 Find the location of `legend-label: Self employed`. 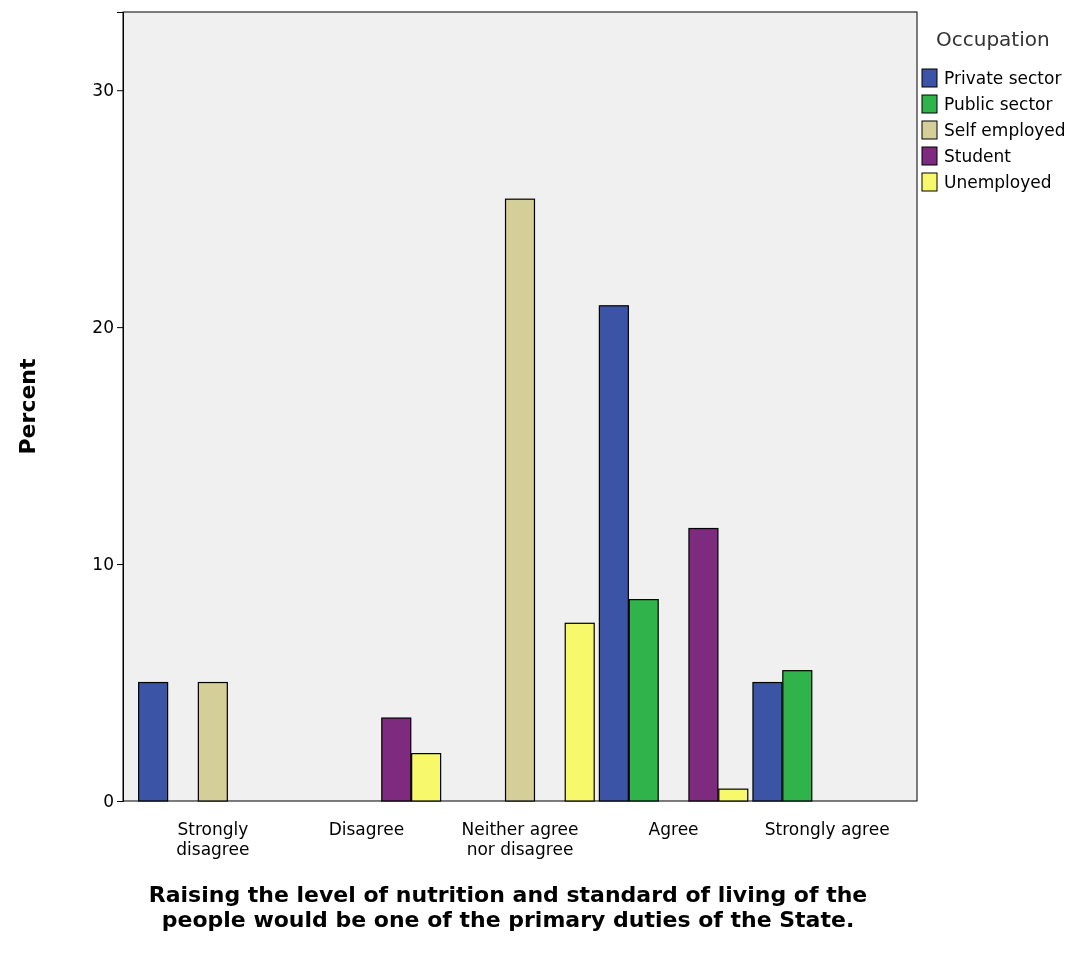

legend-label: Self employed is located at coordinates (1005, 130).